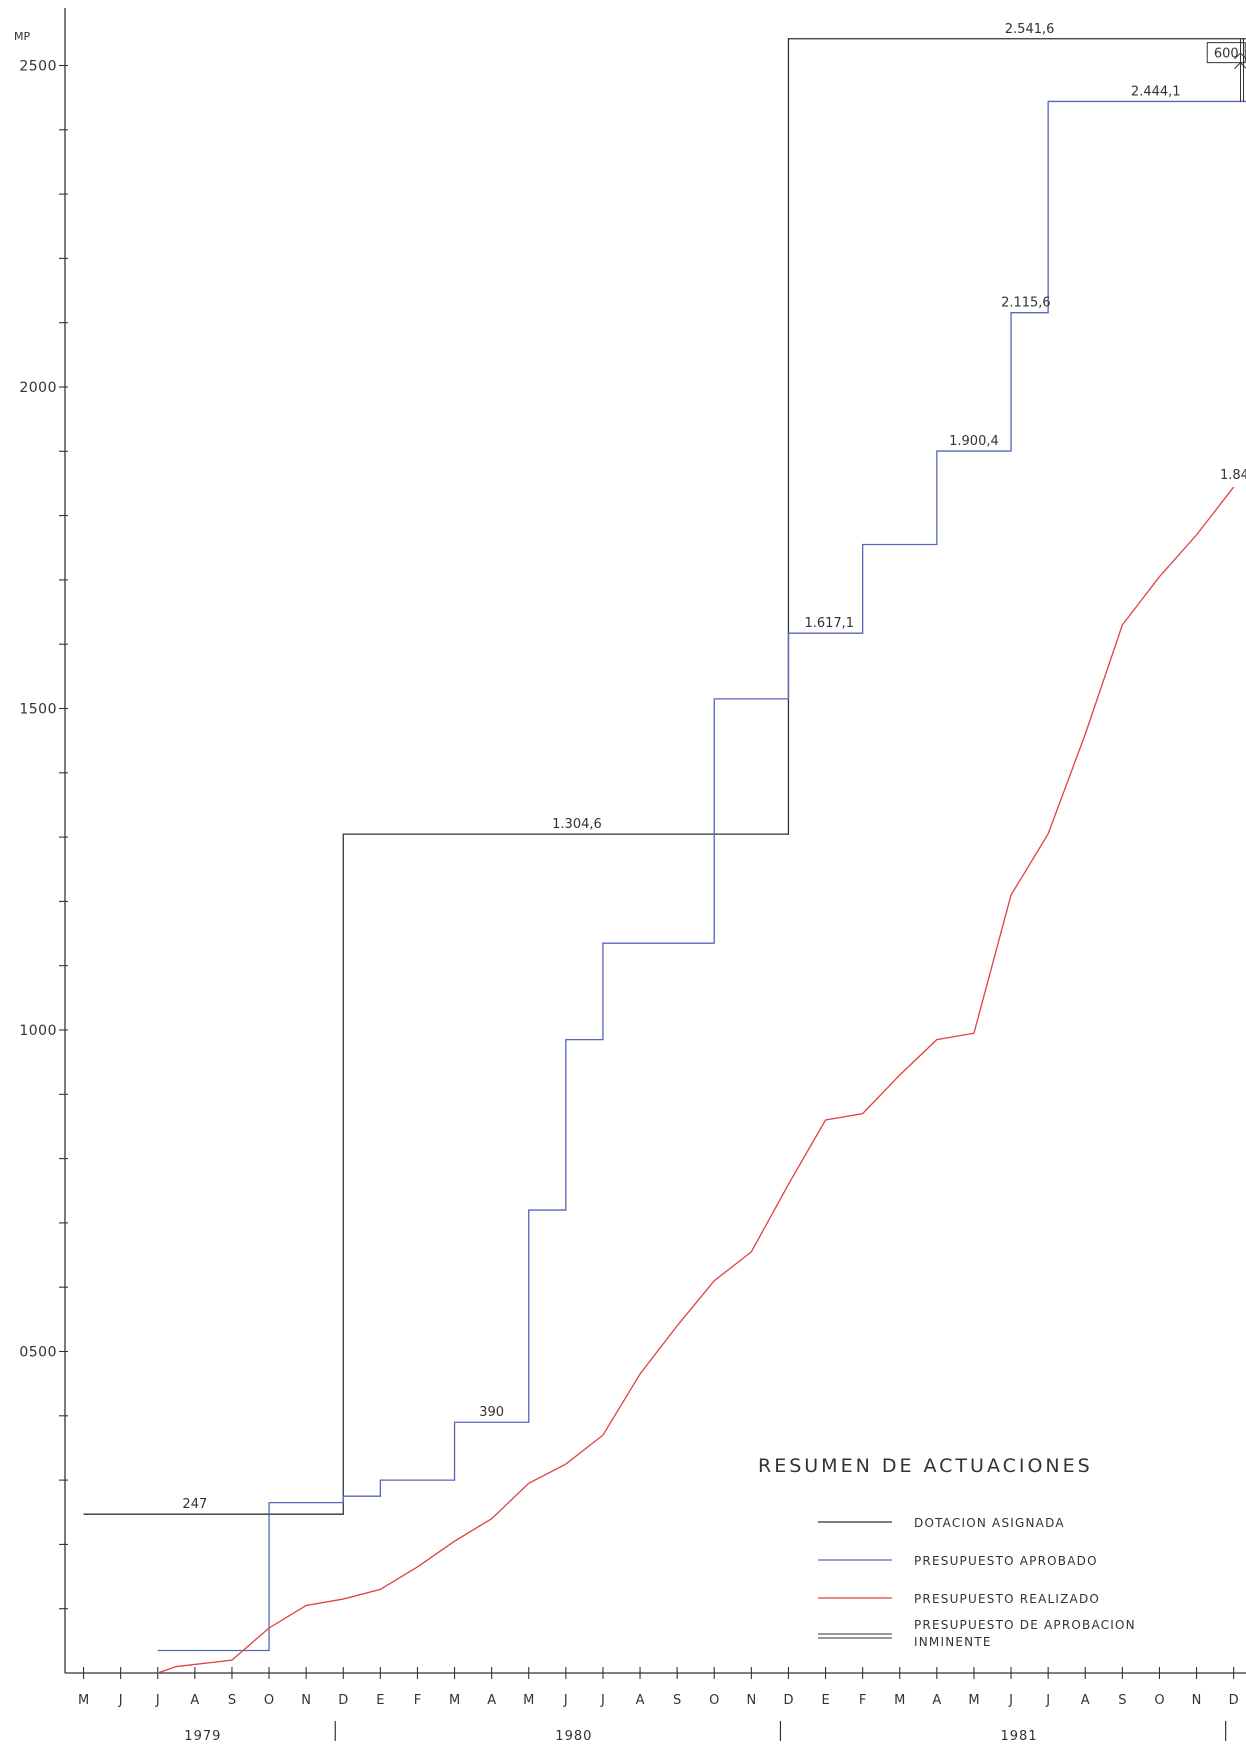 Image resolution: width=1246 pixels, height=1750 pixels. Describe the element at coordinates (1233, 475) in the screenshot. I see `data-label: 1.844,4` at that location.